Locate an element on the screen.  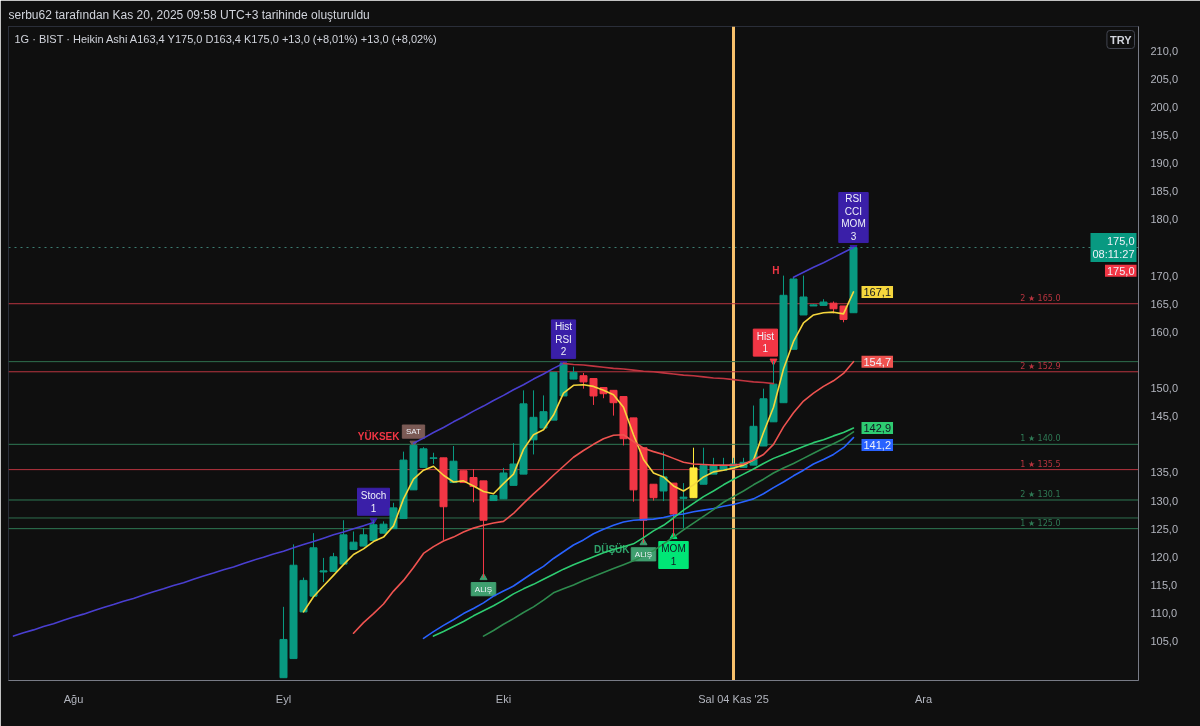
y-tick-label: 110,0 is located at coordinates (1164, 613).